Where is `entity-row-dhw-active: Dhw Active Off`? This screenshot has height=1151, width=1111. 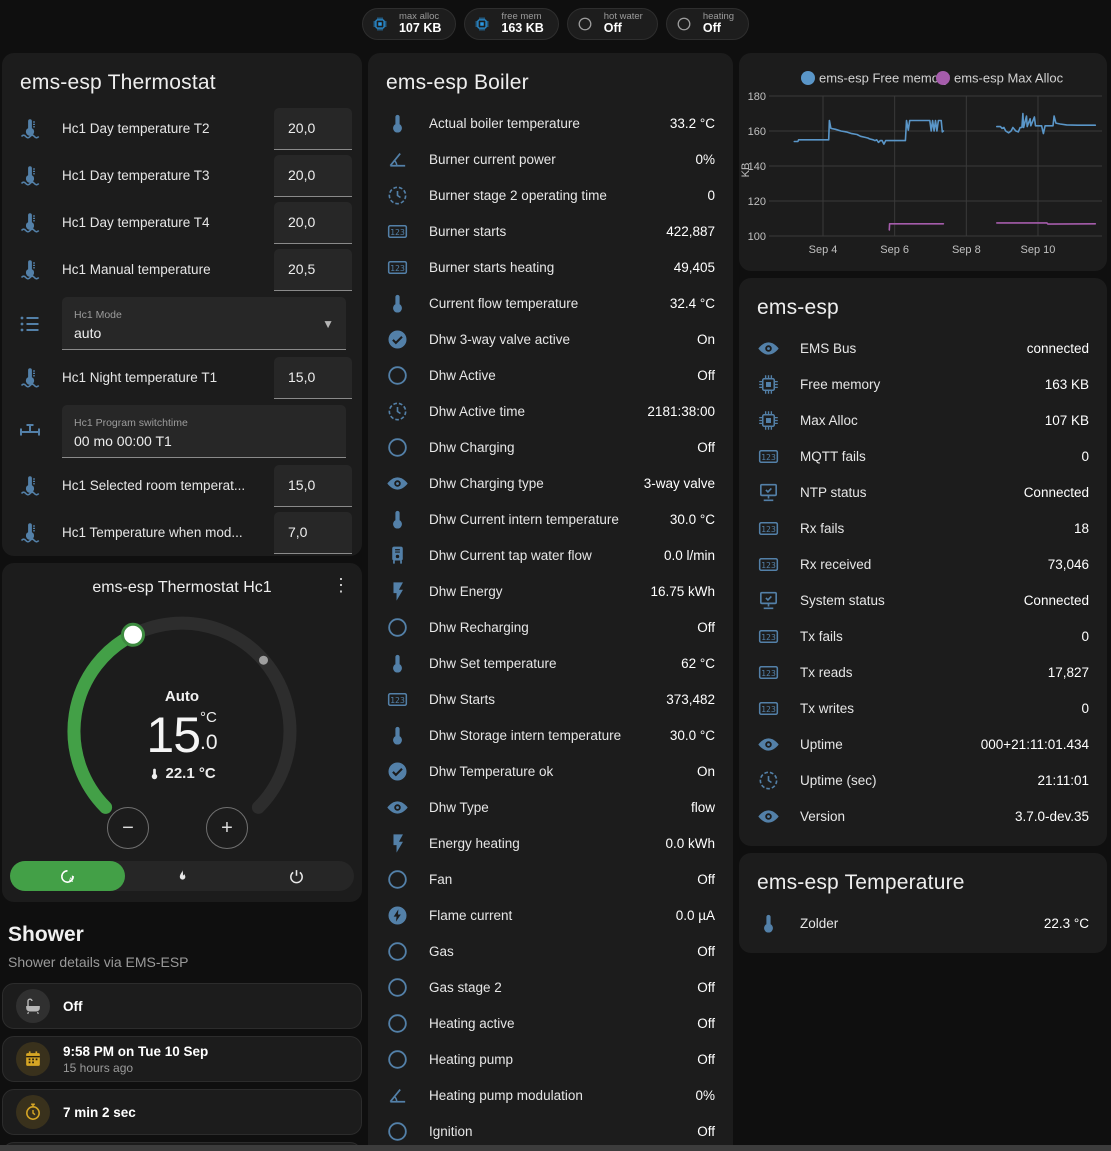 entity-row-dhw-active: Dhw Active Off is located at coordinates (550, 375).